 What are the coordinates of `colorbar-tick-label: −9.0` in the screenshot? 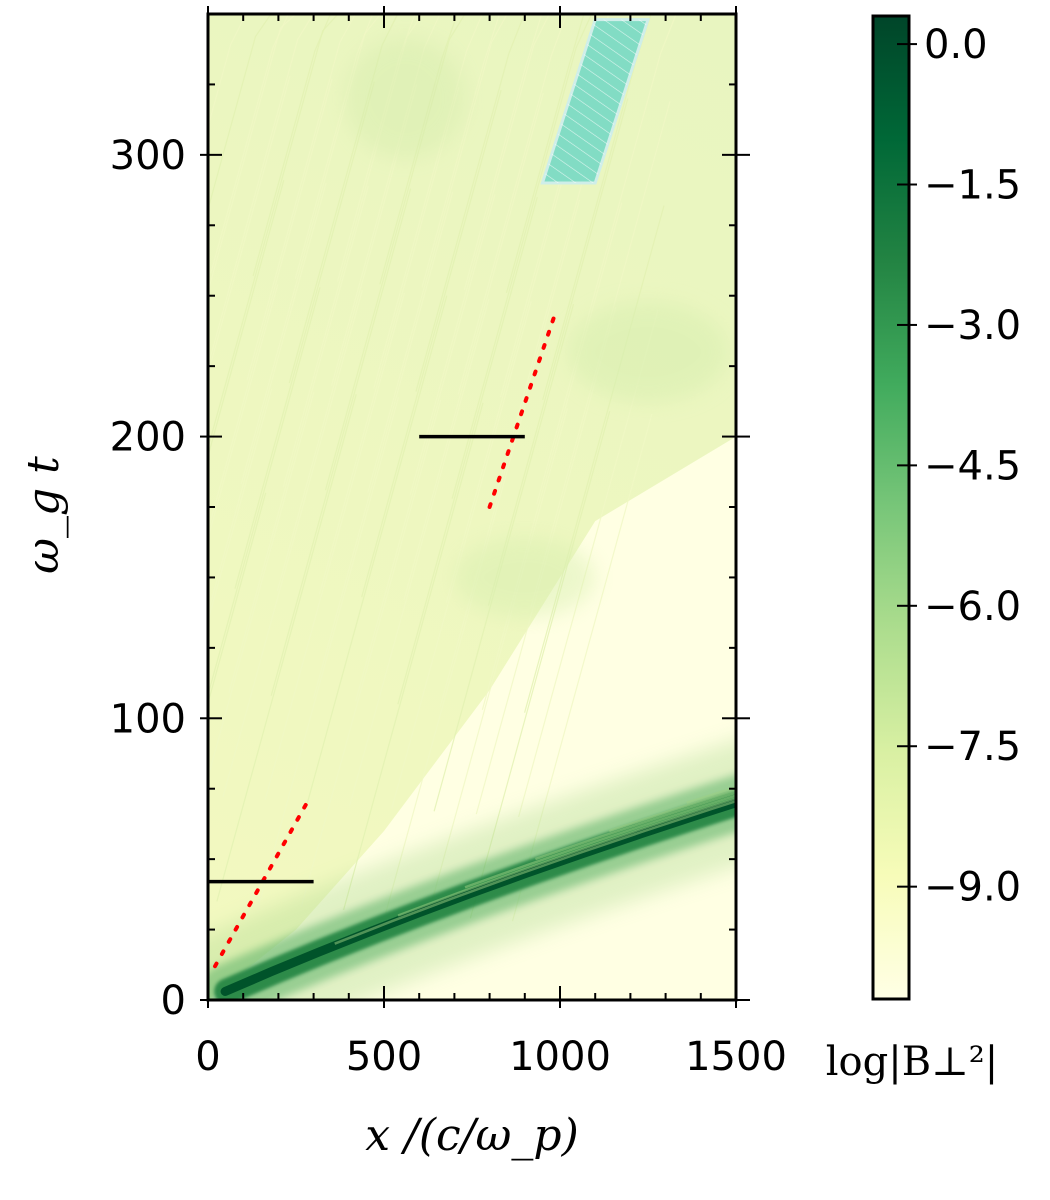 It's located at (972, 888).